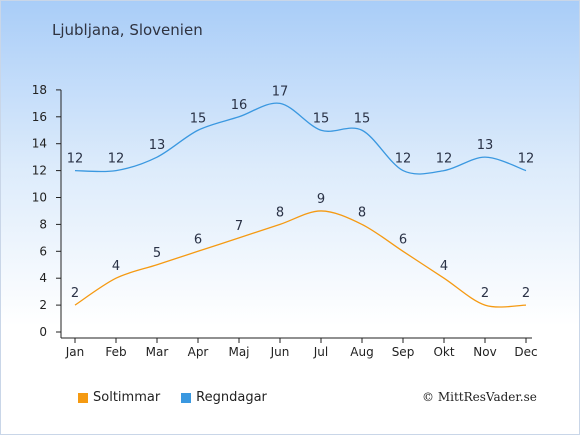 Image resolution: width=580 pixels, height=435 pixels. I want to click on x-tick-label: Jul, so click(320, 352).